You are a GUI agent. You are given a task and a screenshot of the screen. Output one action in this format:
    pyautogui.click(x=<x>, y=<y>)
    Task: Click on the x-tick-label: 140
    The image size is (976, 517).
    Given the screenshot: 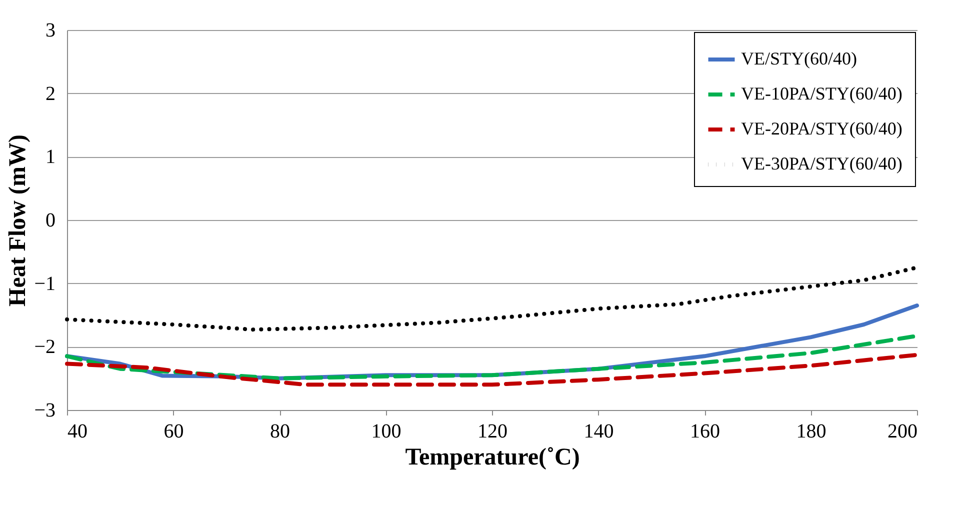 What is the action you would take?
    pyautogui.click(x=599, y=431)
    